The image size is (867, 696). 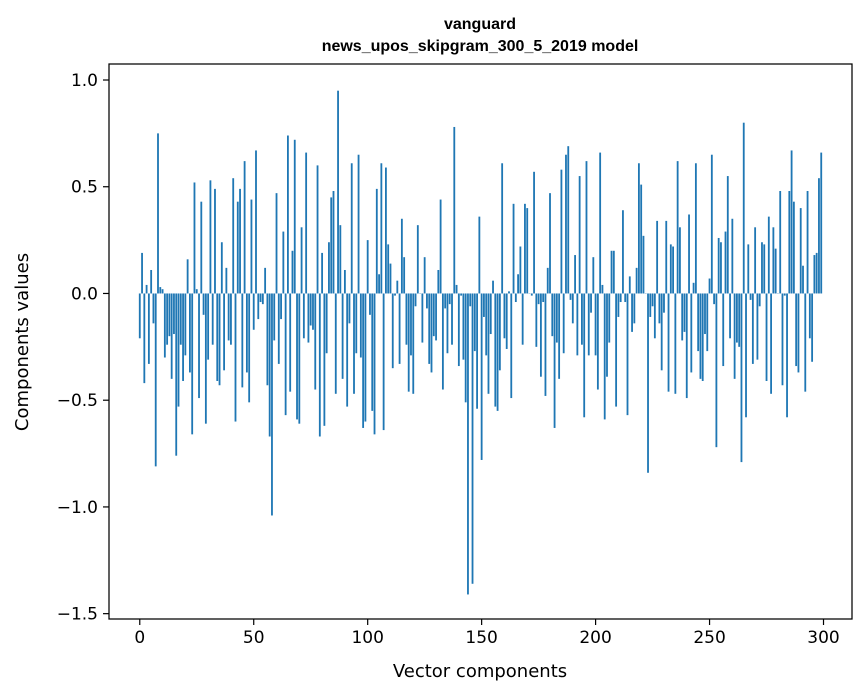 I want to click on x-tick-label-300: 300, so click(x=823, y=638).